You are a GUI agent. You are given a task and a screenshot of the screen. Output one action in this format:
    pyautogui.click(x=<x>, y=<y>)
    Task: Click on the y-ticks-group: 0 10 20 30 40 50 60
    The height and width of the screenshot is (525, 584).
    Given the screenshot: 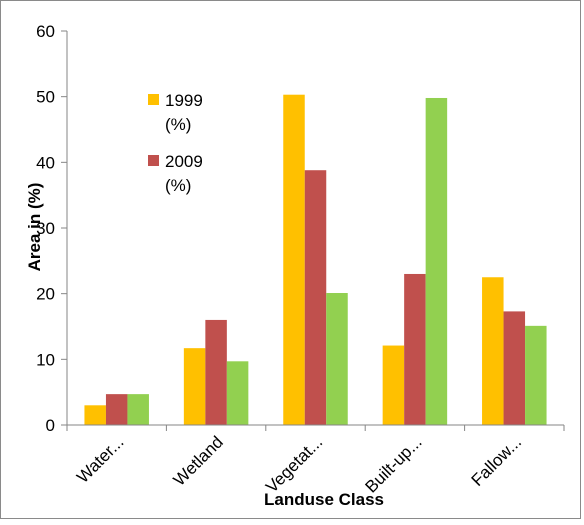 What is the action you would take?
    pyautogui.click(x=51, y=228)
    